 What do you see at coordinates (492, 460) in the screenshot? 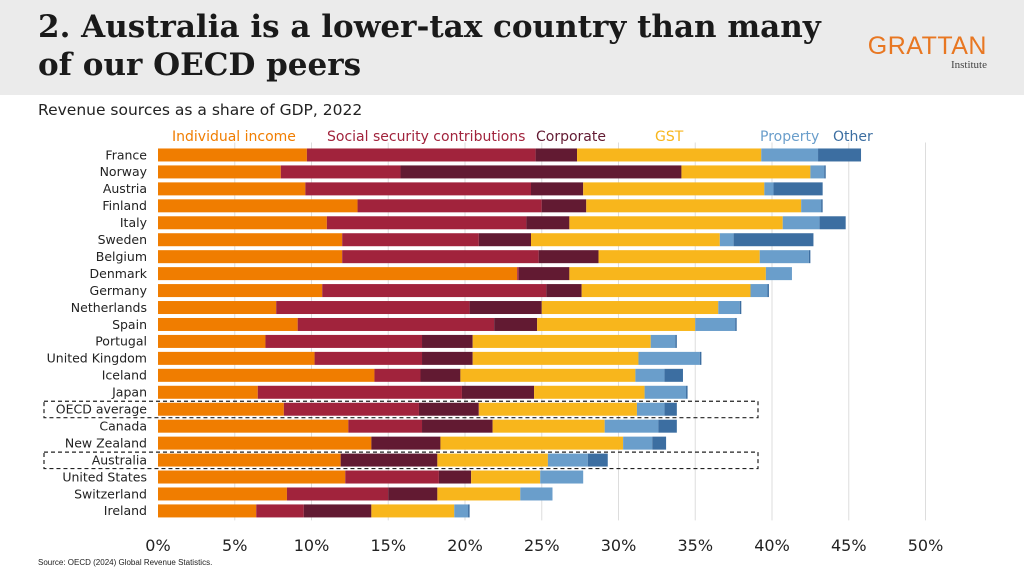
I see `bar-australia-gst` at bounding box center [492, 460].